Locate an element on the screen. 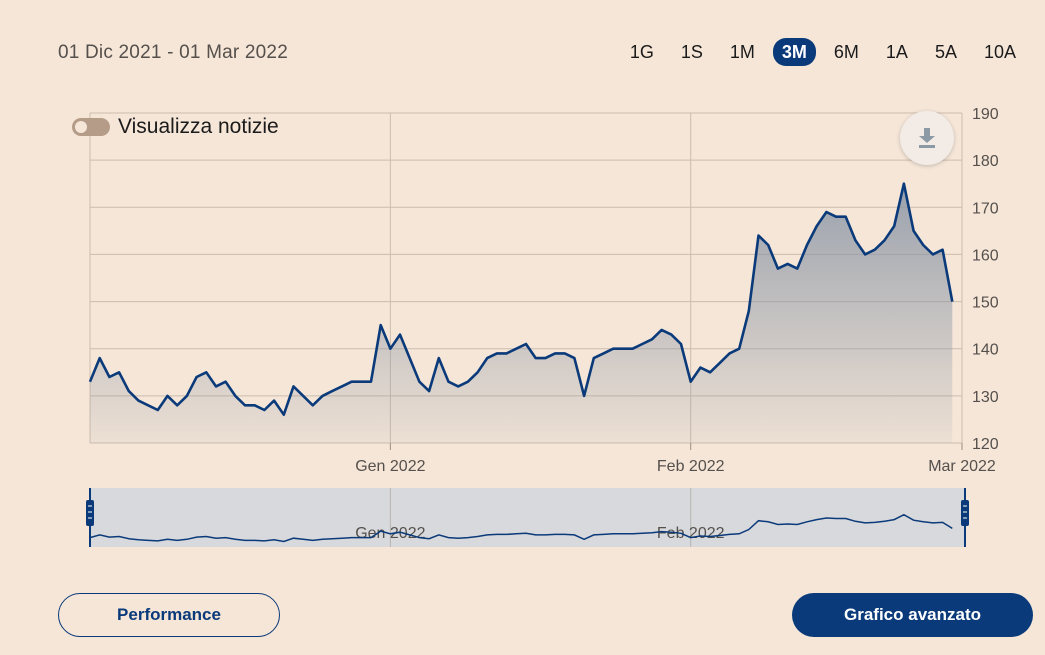  navigator-line is located at coordinates (521, 528).